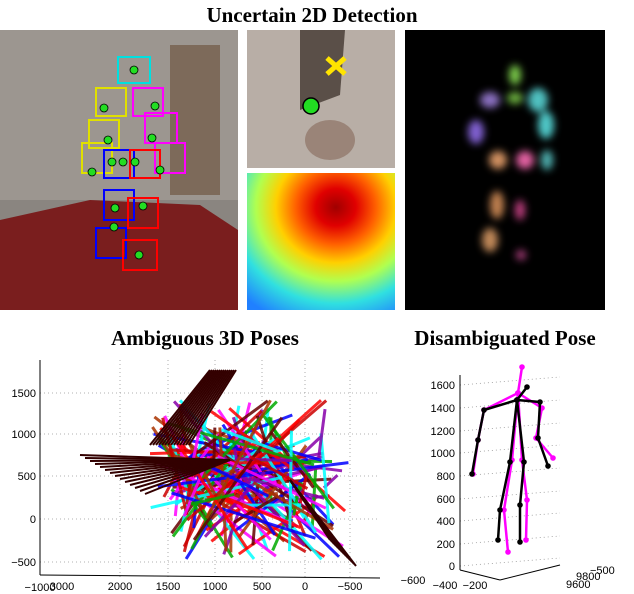 The height and width of the screenshot is (594, 634). What do you see at coordinates (443, 386) in the screenshot?
I see `z-tick-label: 1600` at bounding box center [443, 386].